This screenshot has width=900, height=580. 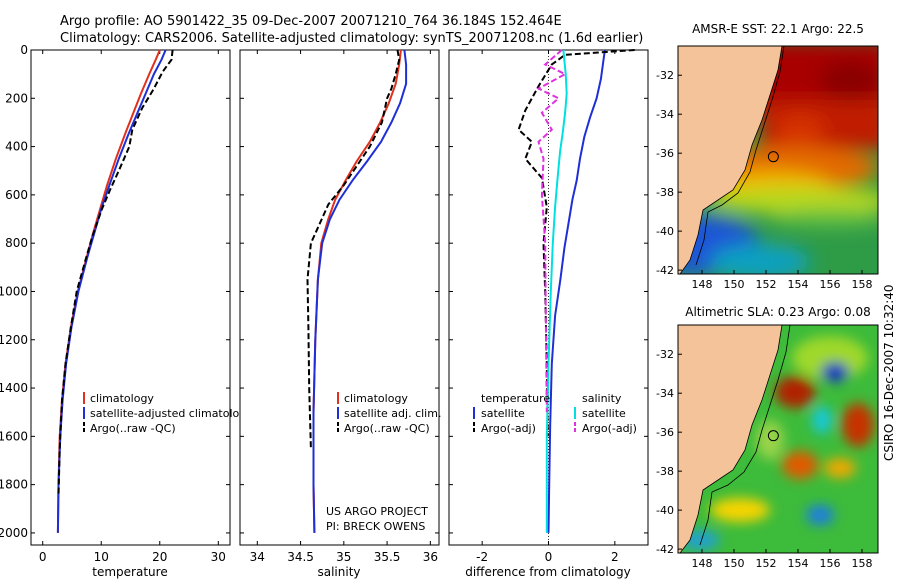 I want to click on legend-title-salinity: salinity, so click(x=602, y=398).